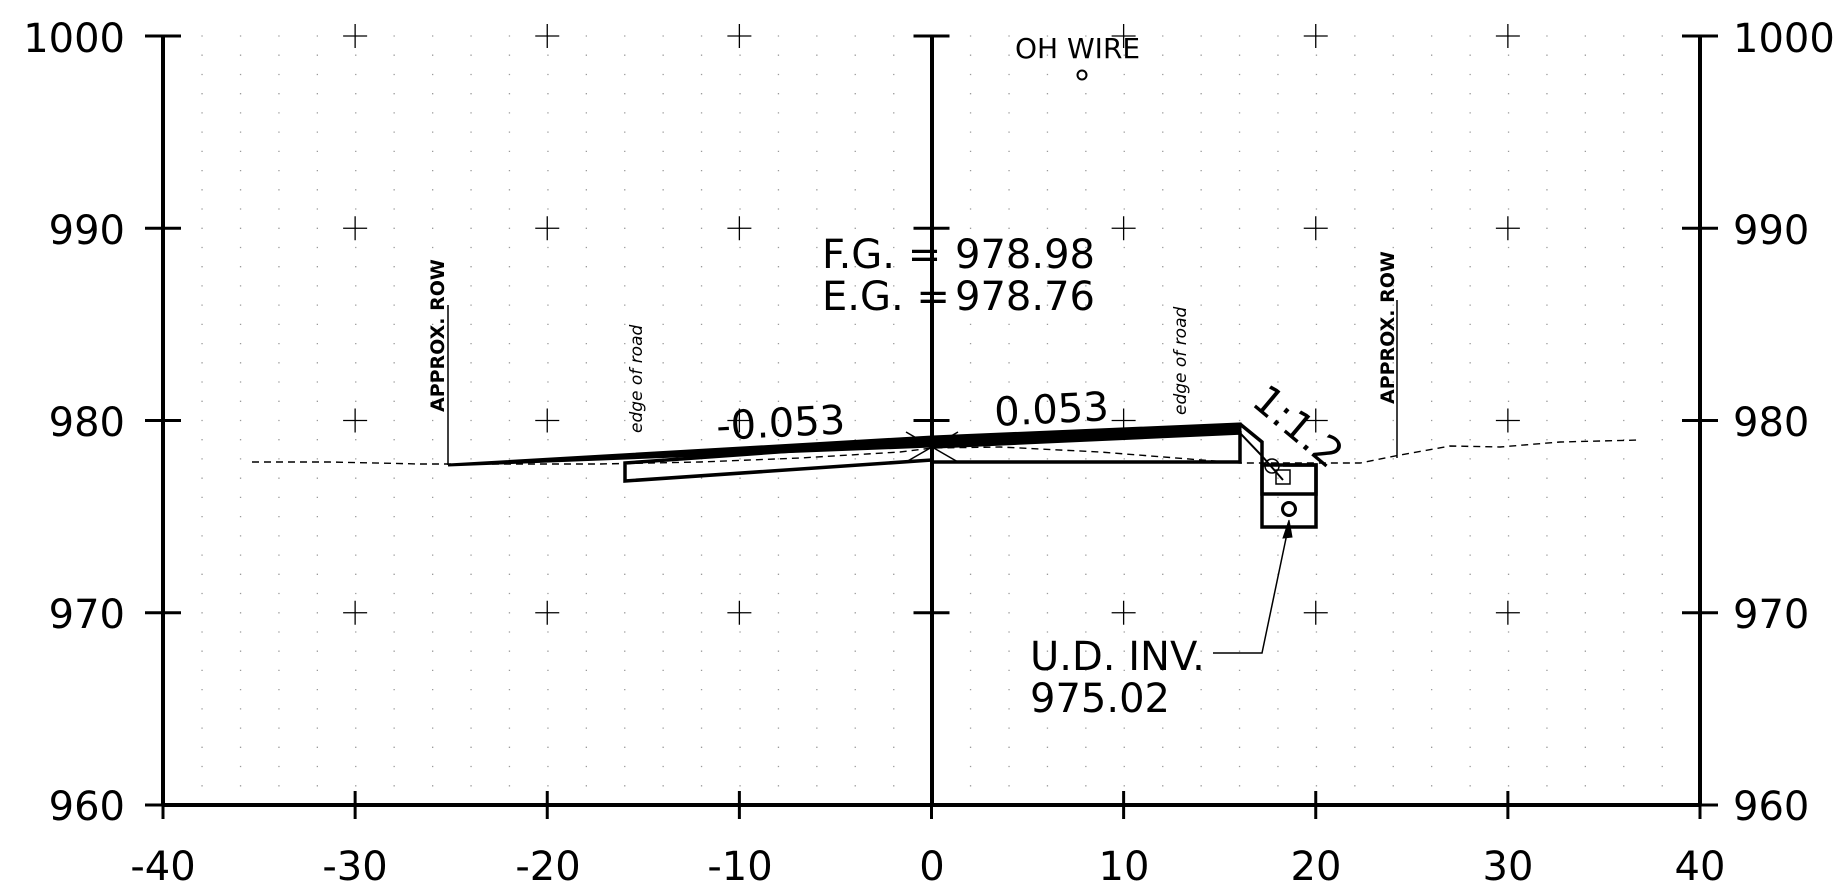 The height and width of the screenshot is (890, 1833). I want to click on trench-detail-box, so click(1283, 477).